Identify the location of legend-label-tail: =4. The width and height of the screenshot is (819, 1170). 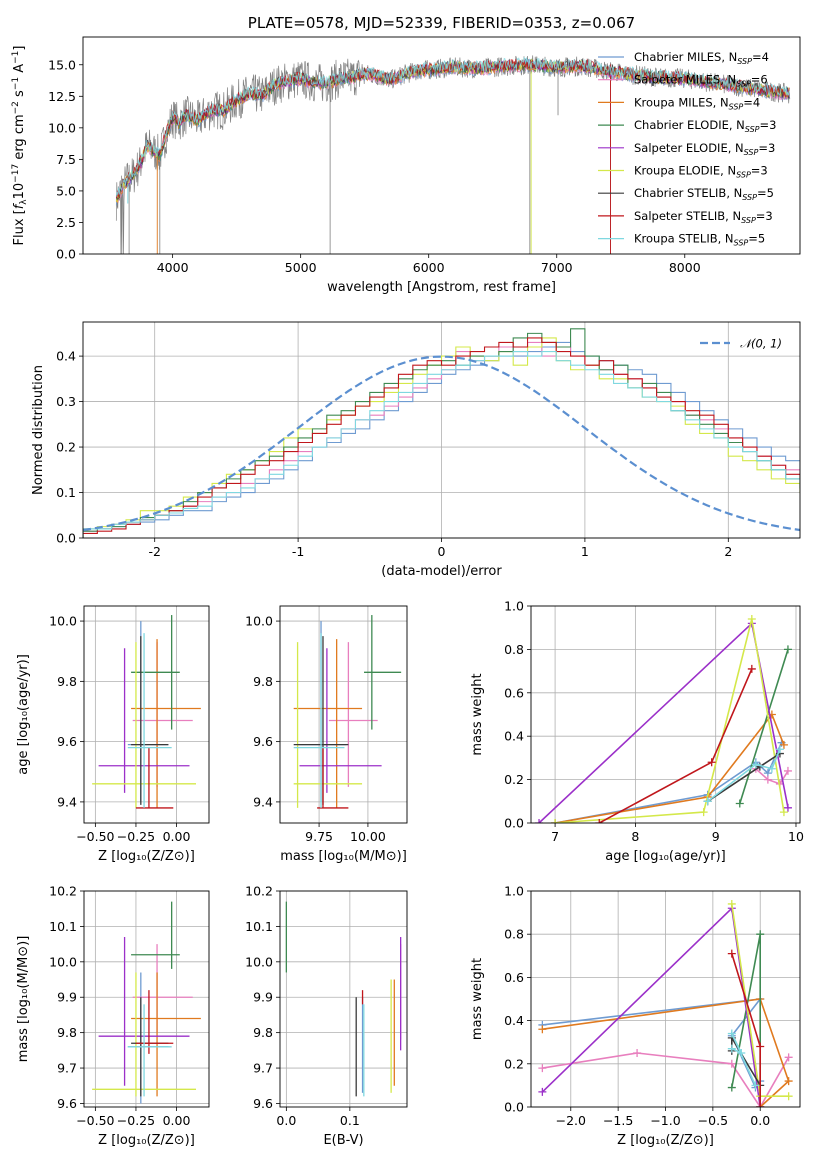
(751, 102).